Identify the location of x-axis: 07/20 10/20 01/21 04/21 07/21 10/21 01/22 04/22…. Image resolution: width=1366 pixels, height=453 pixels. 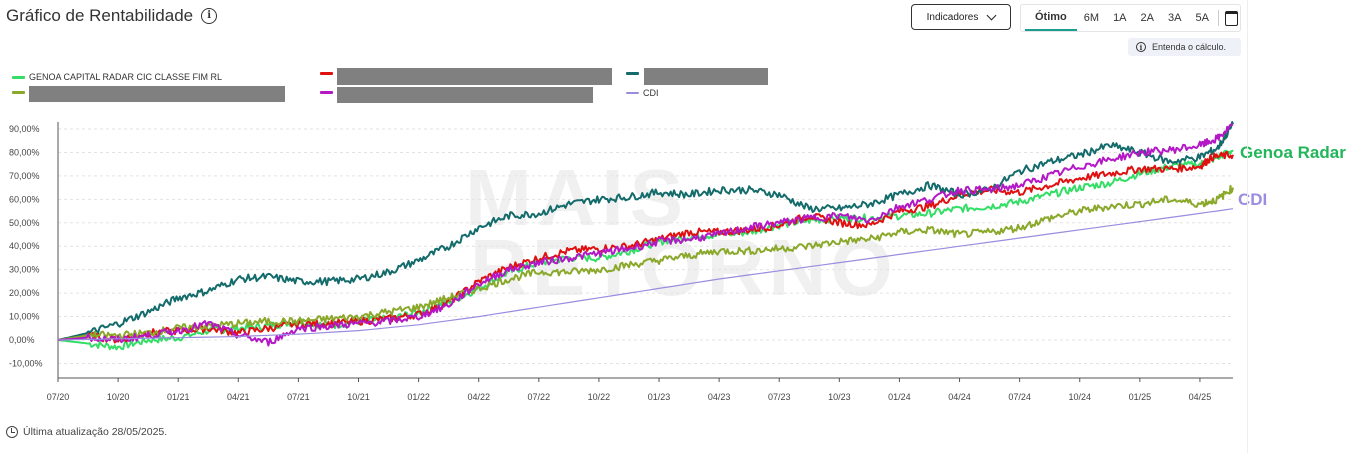
(629, 390).